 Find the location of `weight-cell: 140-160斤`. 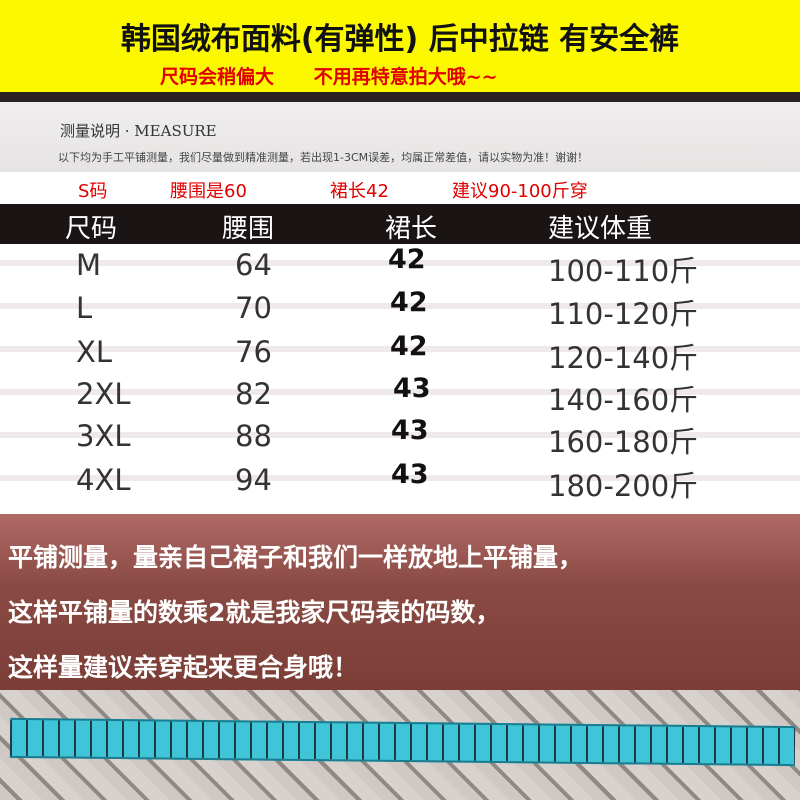

weight-cell: 140-160斤 is located at coordinates (623, 400).